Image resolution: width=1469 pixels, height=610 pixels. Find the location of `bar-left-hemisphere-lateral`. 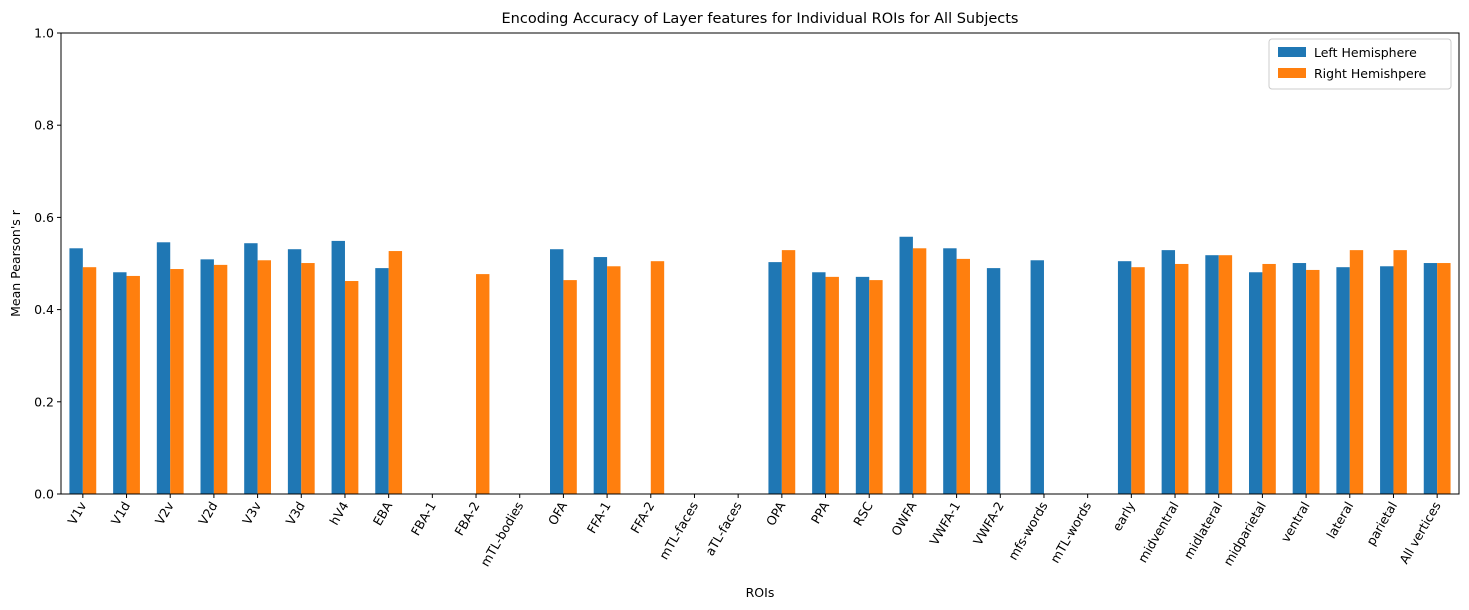

bar-left-hemisphere-lateral is located at coordinates (1343, 380).